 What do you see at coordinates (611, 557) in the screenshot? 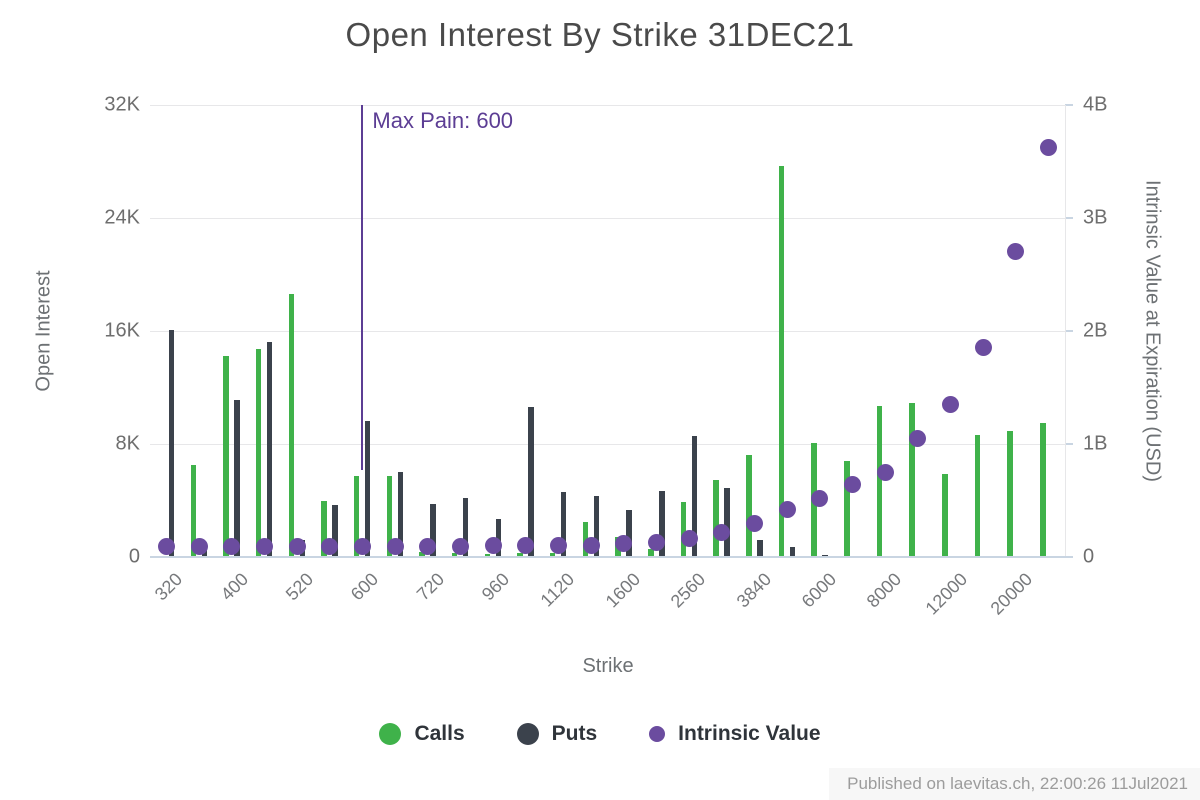
I see `x-axis-line` at bounding box center [611, 557].